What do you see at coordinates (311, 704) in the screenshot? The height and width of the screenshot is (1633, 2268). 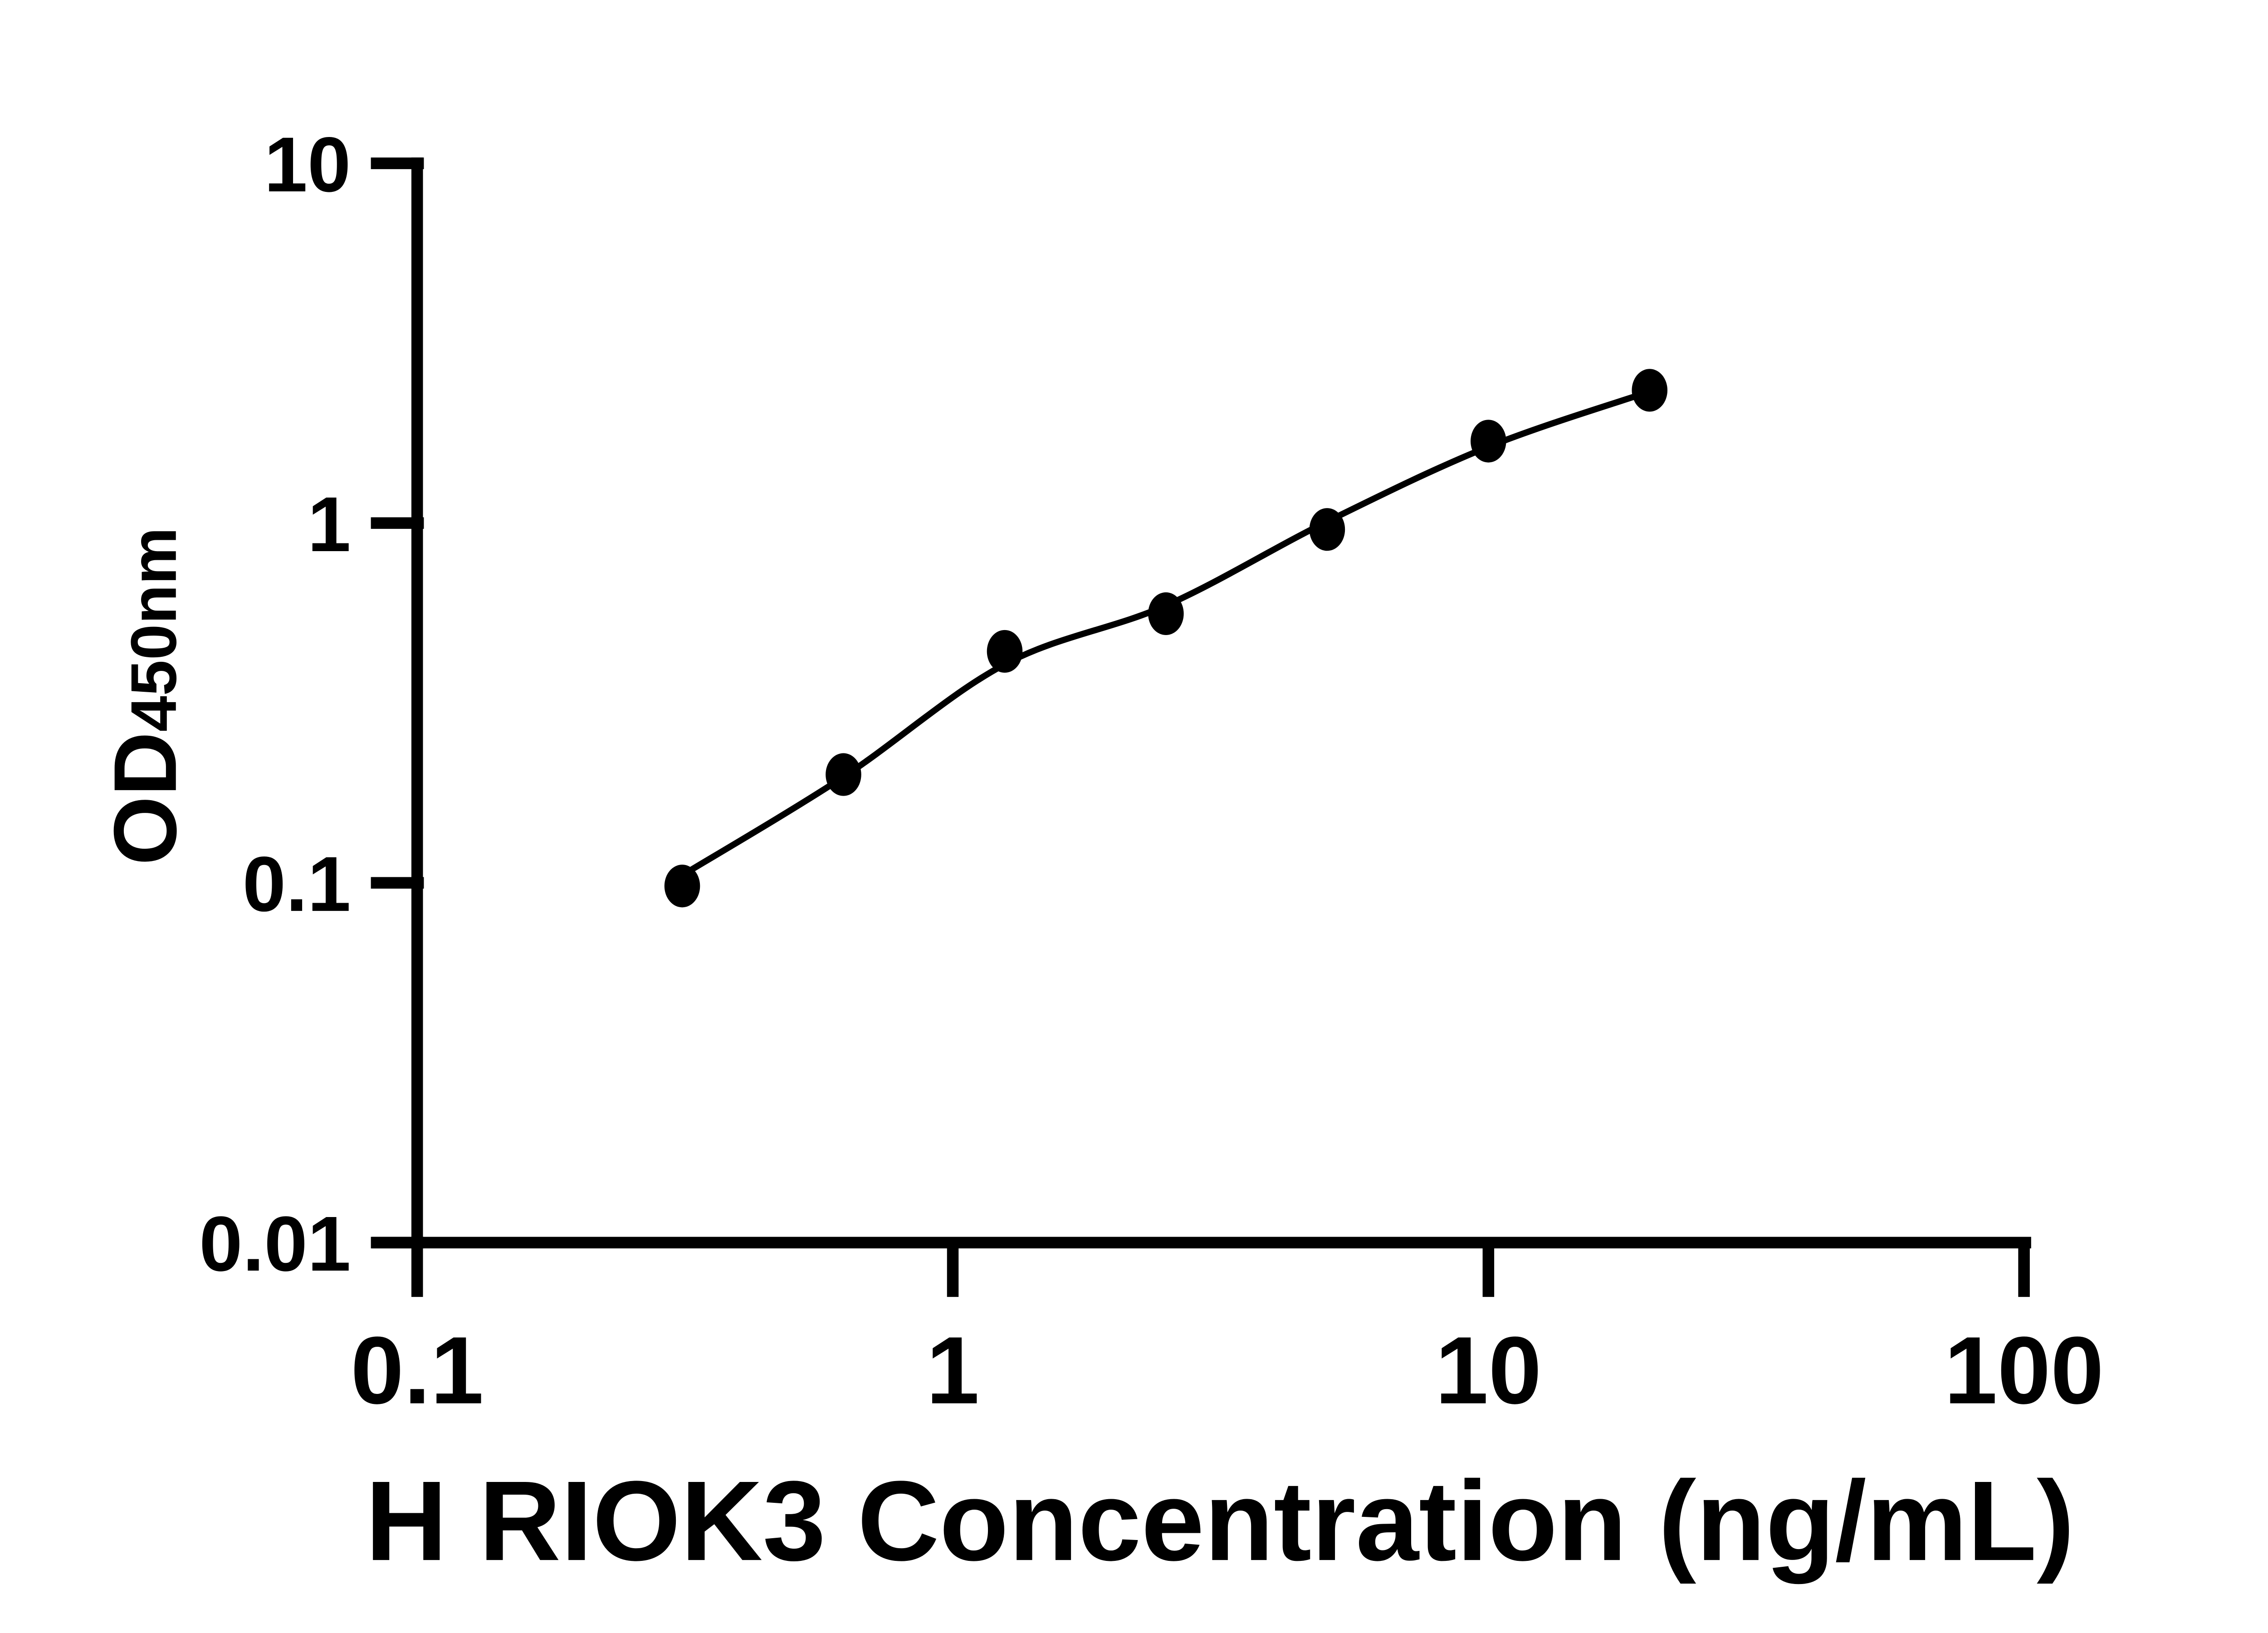 I see `y-axis-ticks: 10 1 0.1 0.01` at bounding box center [311, 704].